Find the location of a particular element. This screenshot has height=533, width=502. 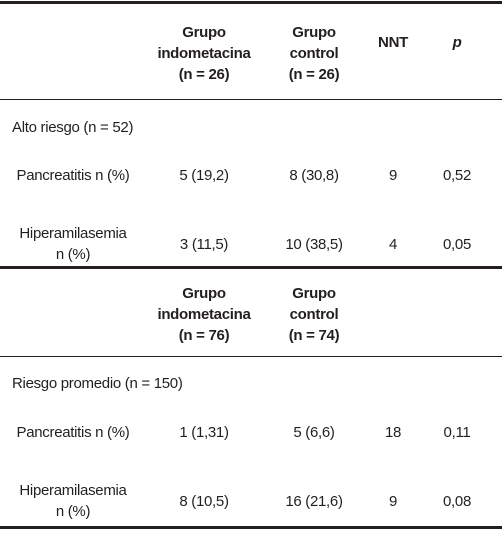

section-title: Riesgo promedio (n = 150) is located at coordinates (97, 383).